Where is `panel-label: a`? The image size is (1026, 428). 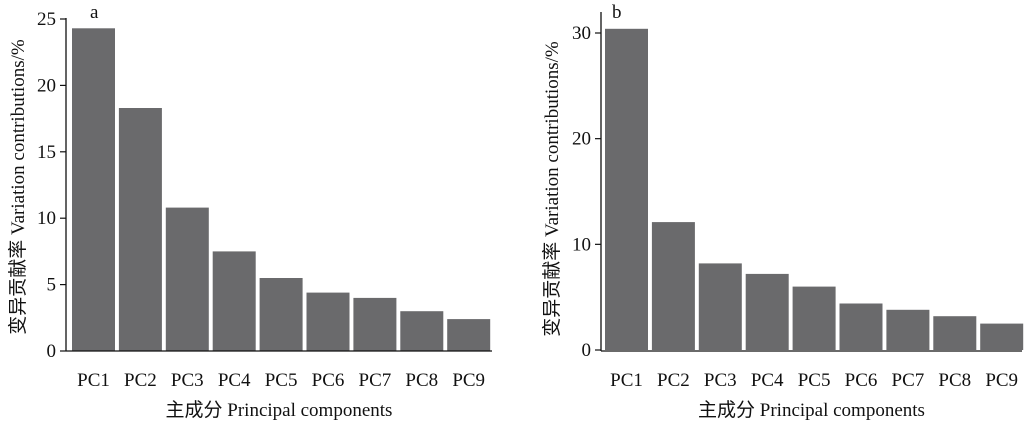
panel-label: a is located at coordinates (94, 12).